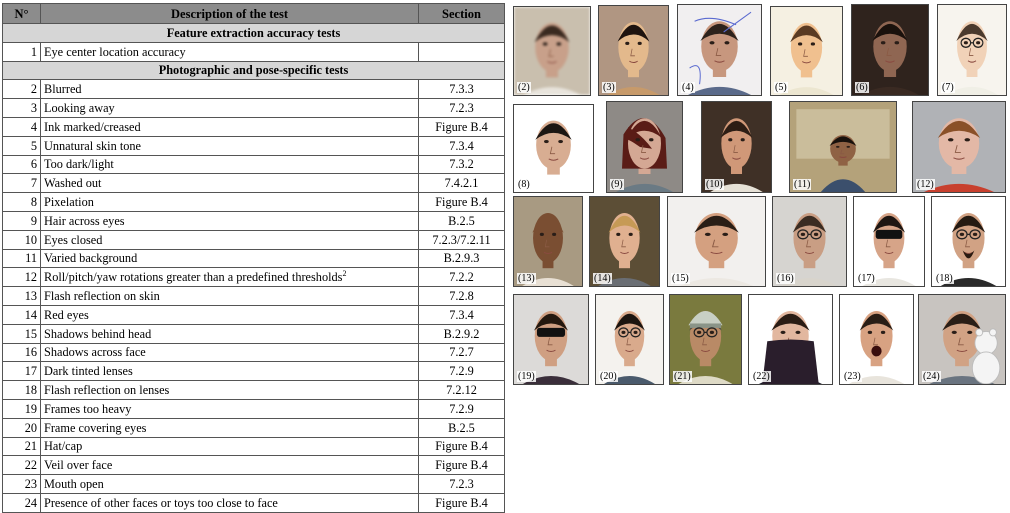  I want to click on face-photo: (4), so click(719, 50).